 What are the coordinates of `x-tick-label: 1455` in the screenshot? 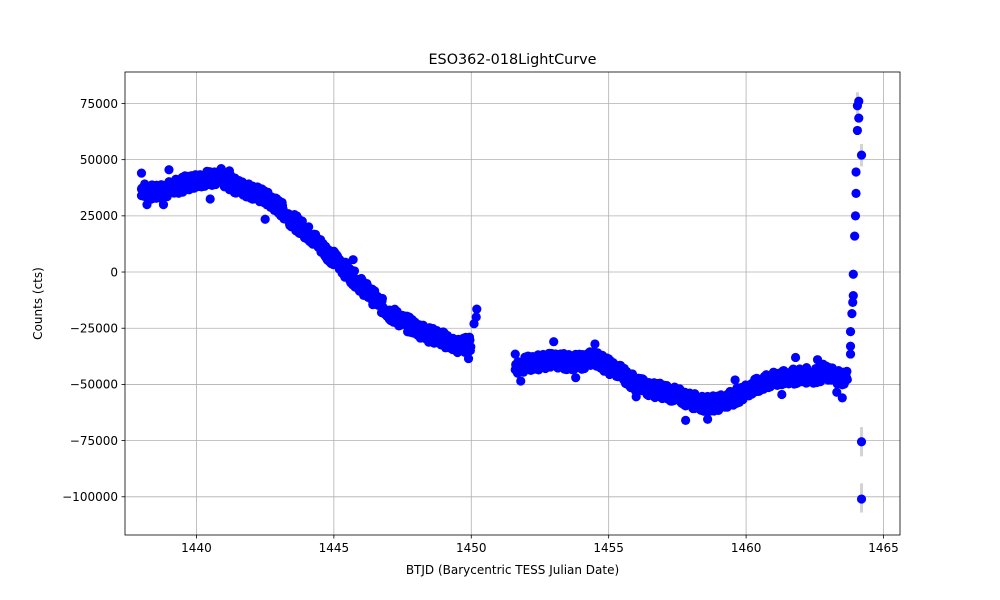 It's located at (608, 548).